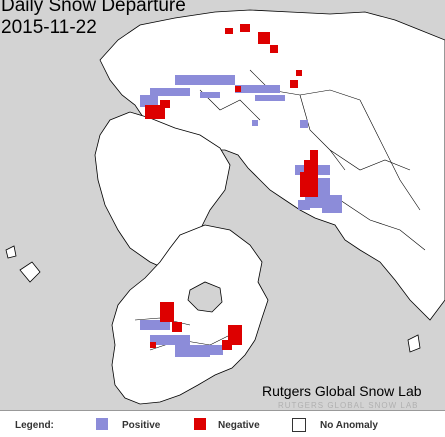  I want to click on legend-bar: Legend: Positive Negative No Anomaly, so click(222, 423).